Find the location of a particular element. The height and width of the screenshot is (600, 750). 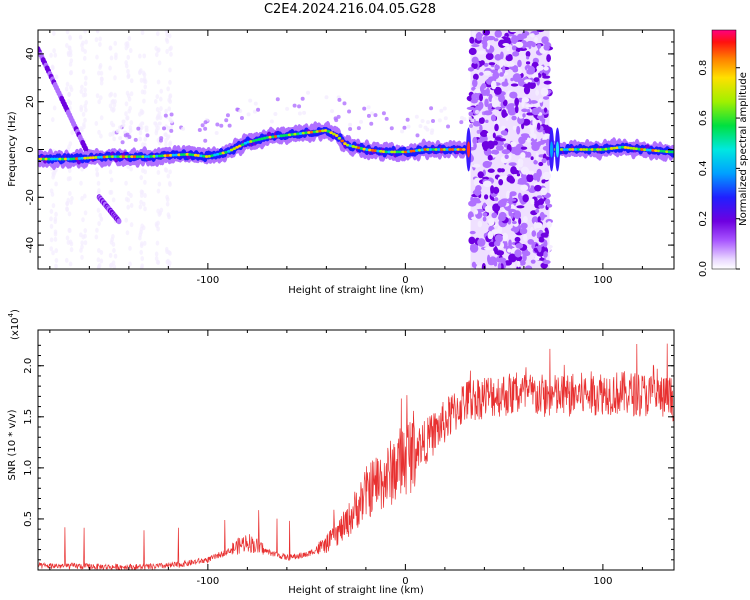

y-tick-label: -20 is located at coordinates (30, 197).